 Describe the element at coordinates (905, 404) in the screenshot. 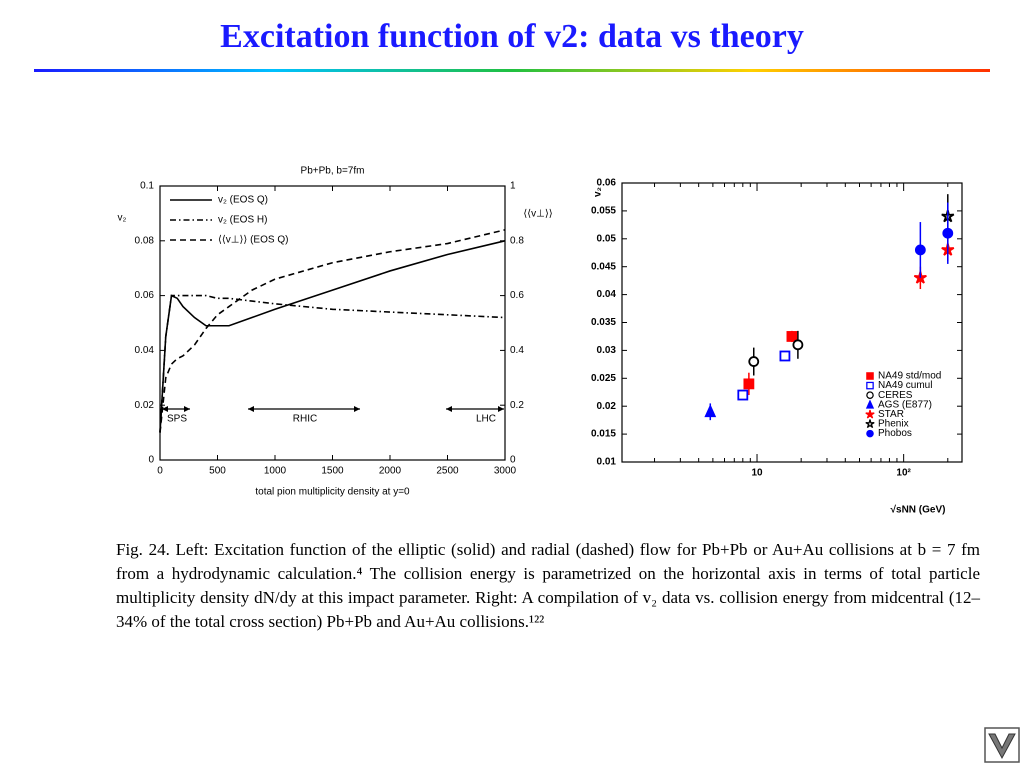

I see `legend-label: AGS (E877)` at that location.